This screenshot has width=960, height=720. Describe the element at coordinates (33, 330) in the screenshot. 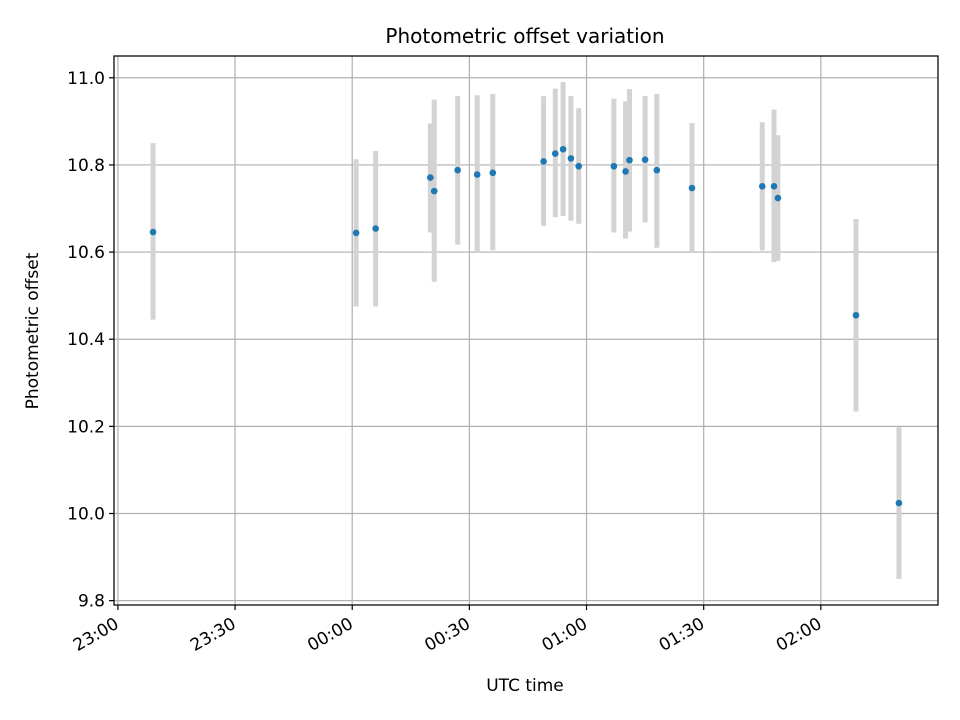

I see `y-axis-title: Photometric offset` at that location.